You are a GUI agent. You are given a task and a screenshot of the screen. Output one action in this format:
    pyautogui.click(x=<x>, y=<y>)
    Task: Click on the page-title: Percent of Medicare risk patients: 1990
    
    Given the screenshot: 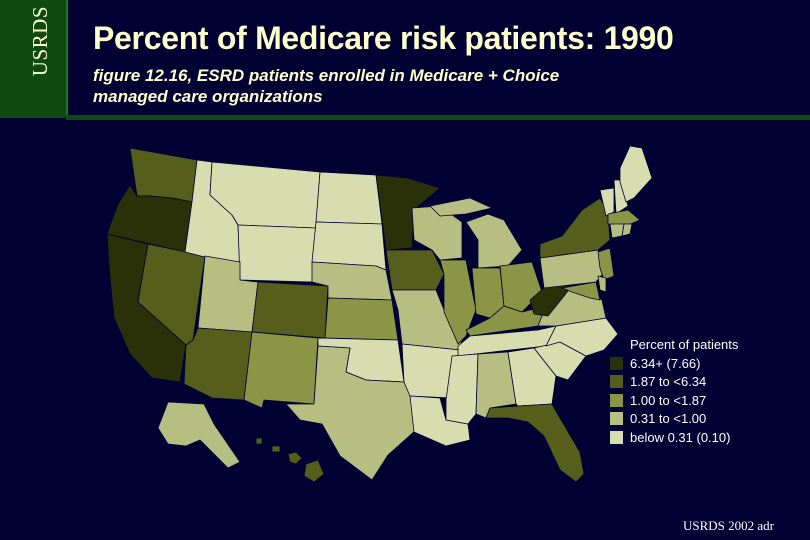 What is the action you would take?
    pyautogui.click(x=383, y=38)
    